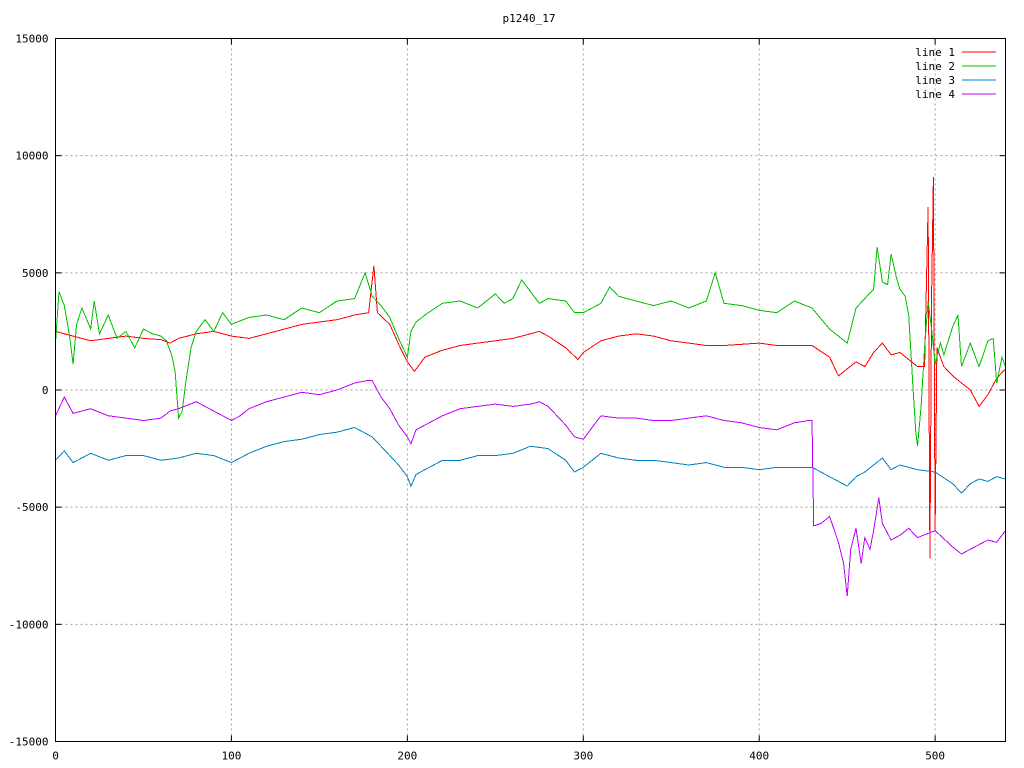  What do you see at coordinates (759, 756) in the screenshot?
I see `x-tick-label: 400` at bounding box center [759, 756].